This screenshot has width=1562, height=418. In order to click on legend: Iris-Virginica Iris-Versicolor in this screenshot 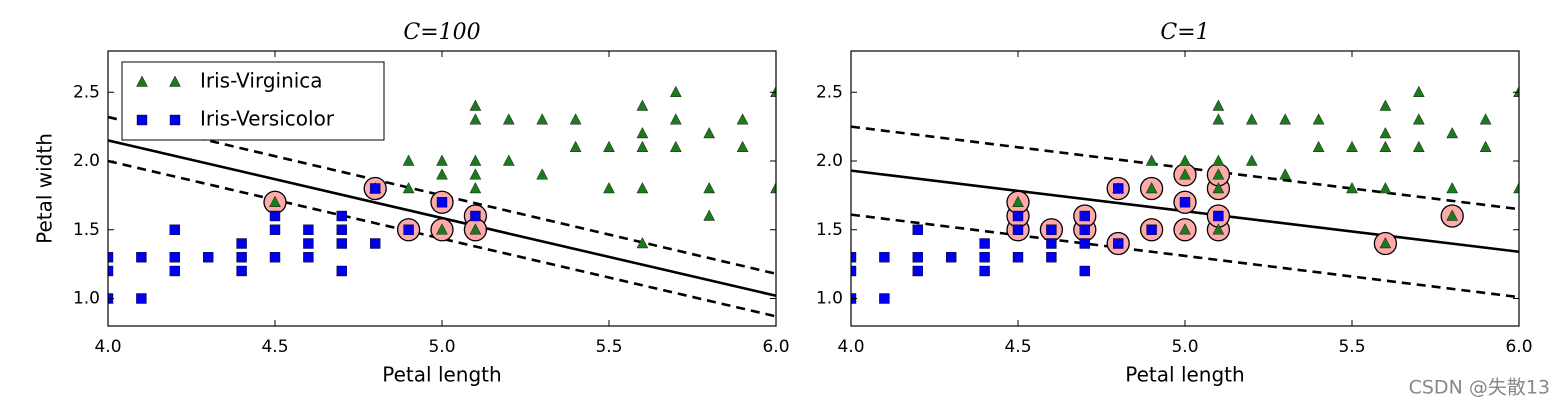, I will do `click(253, 101)`.